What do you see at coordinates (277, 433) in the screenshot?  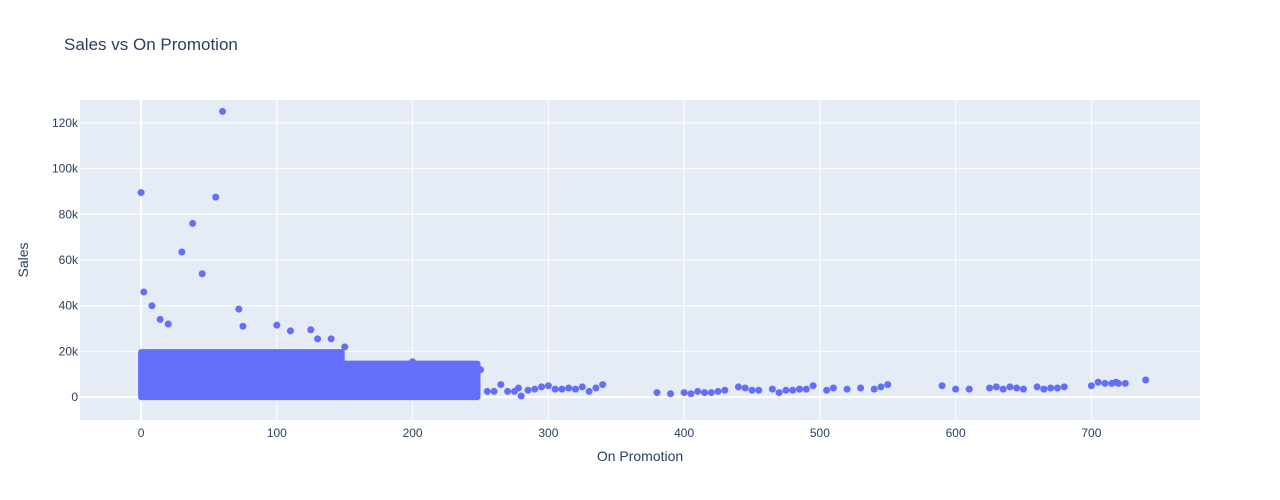 I see `x-tick-label: 100` at bounding box center [277, 433].